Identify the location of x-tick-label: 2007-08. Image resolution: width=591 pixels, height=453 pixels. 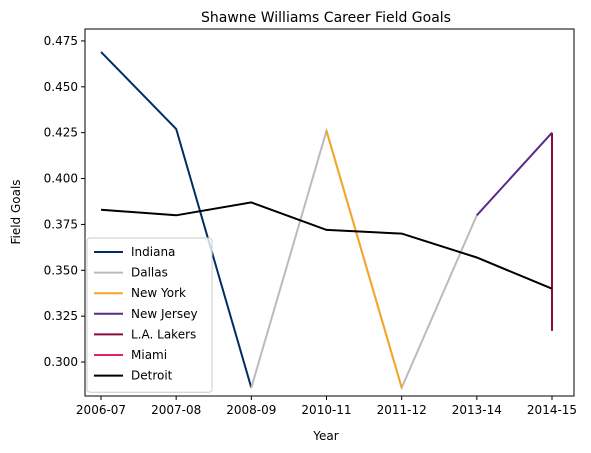
(176, 410).